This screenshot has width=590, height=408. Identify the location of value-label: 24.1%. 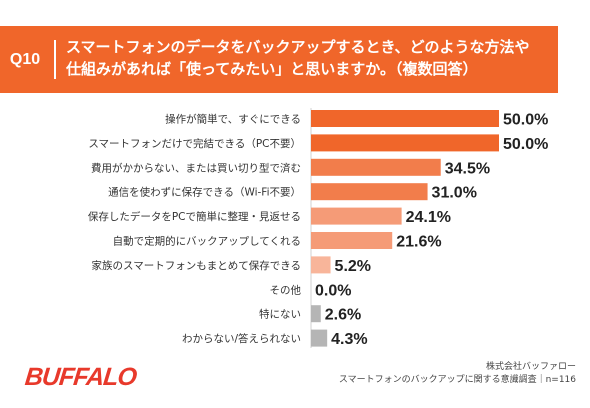
(428, 217).